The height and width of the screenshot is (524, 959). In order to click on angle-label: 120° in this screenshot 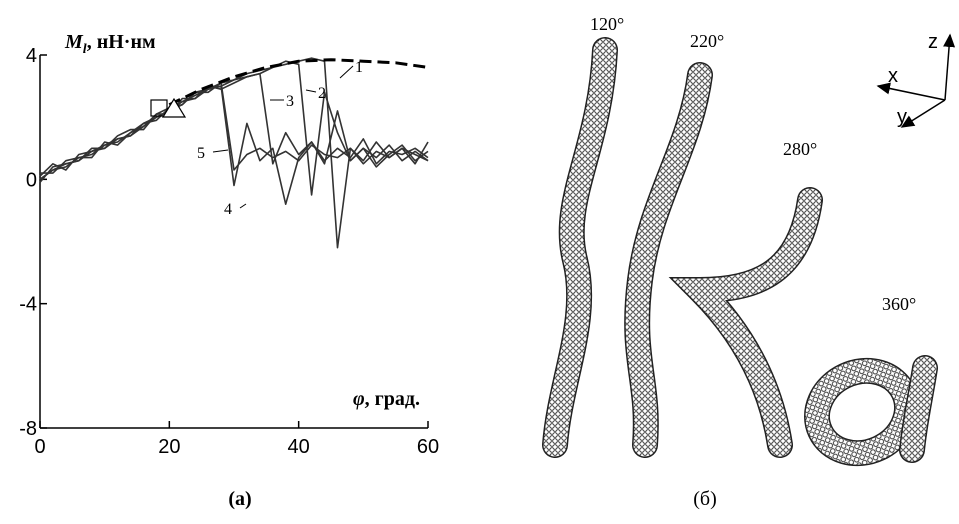, I will do `click(607, 24)`.